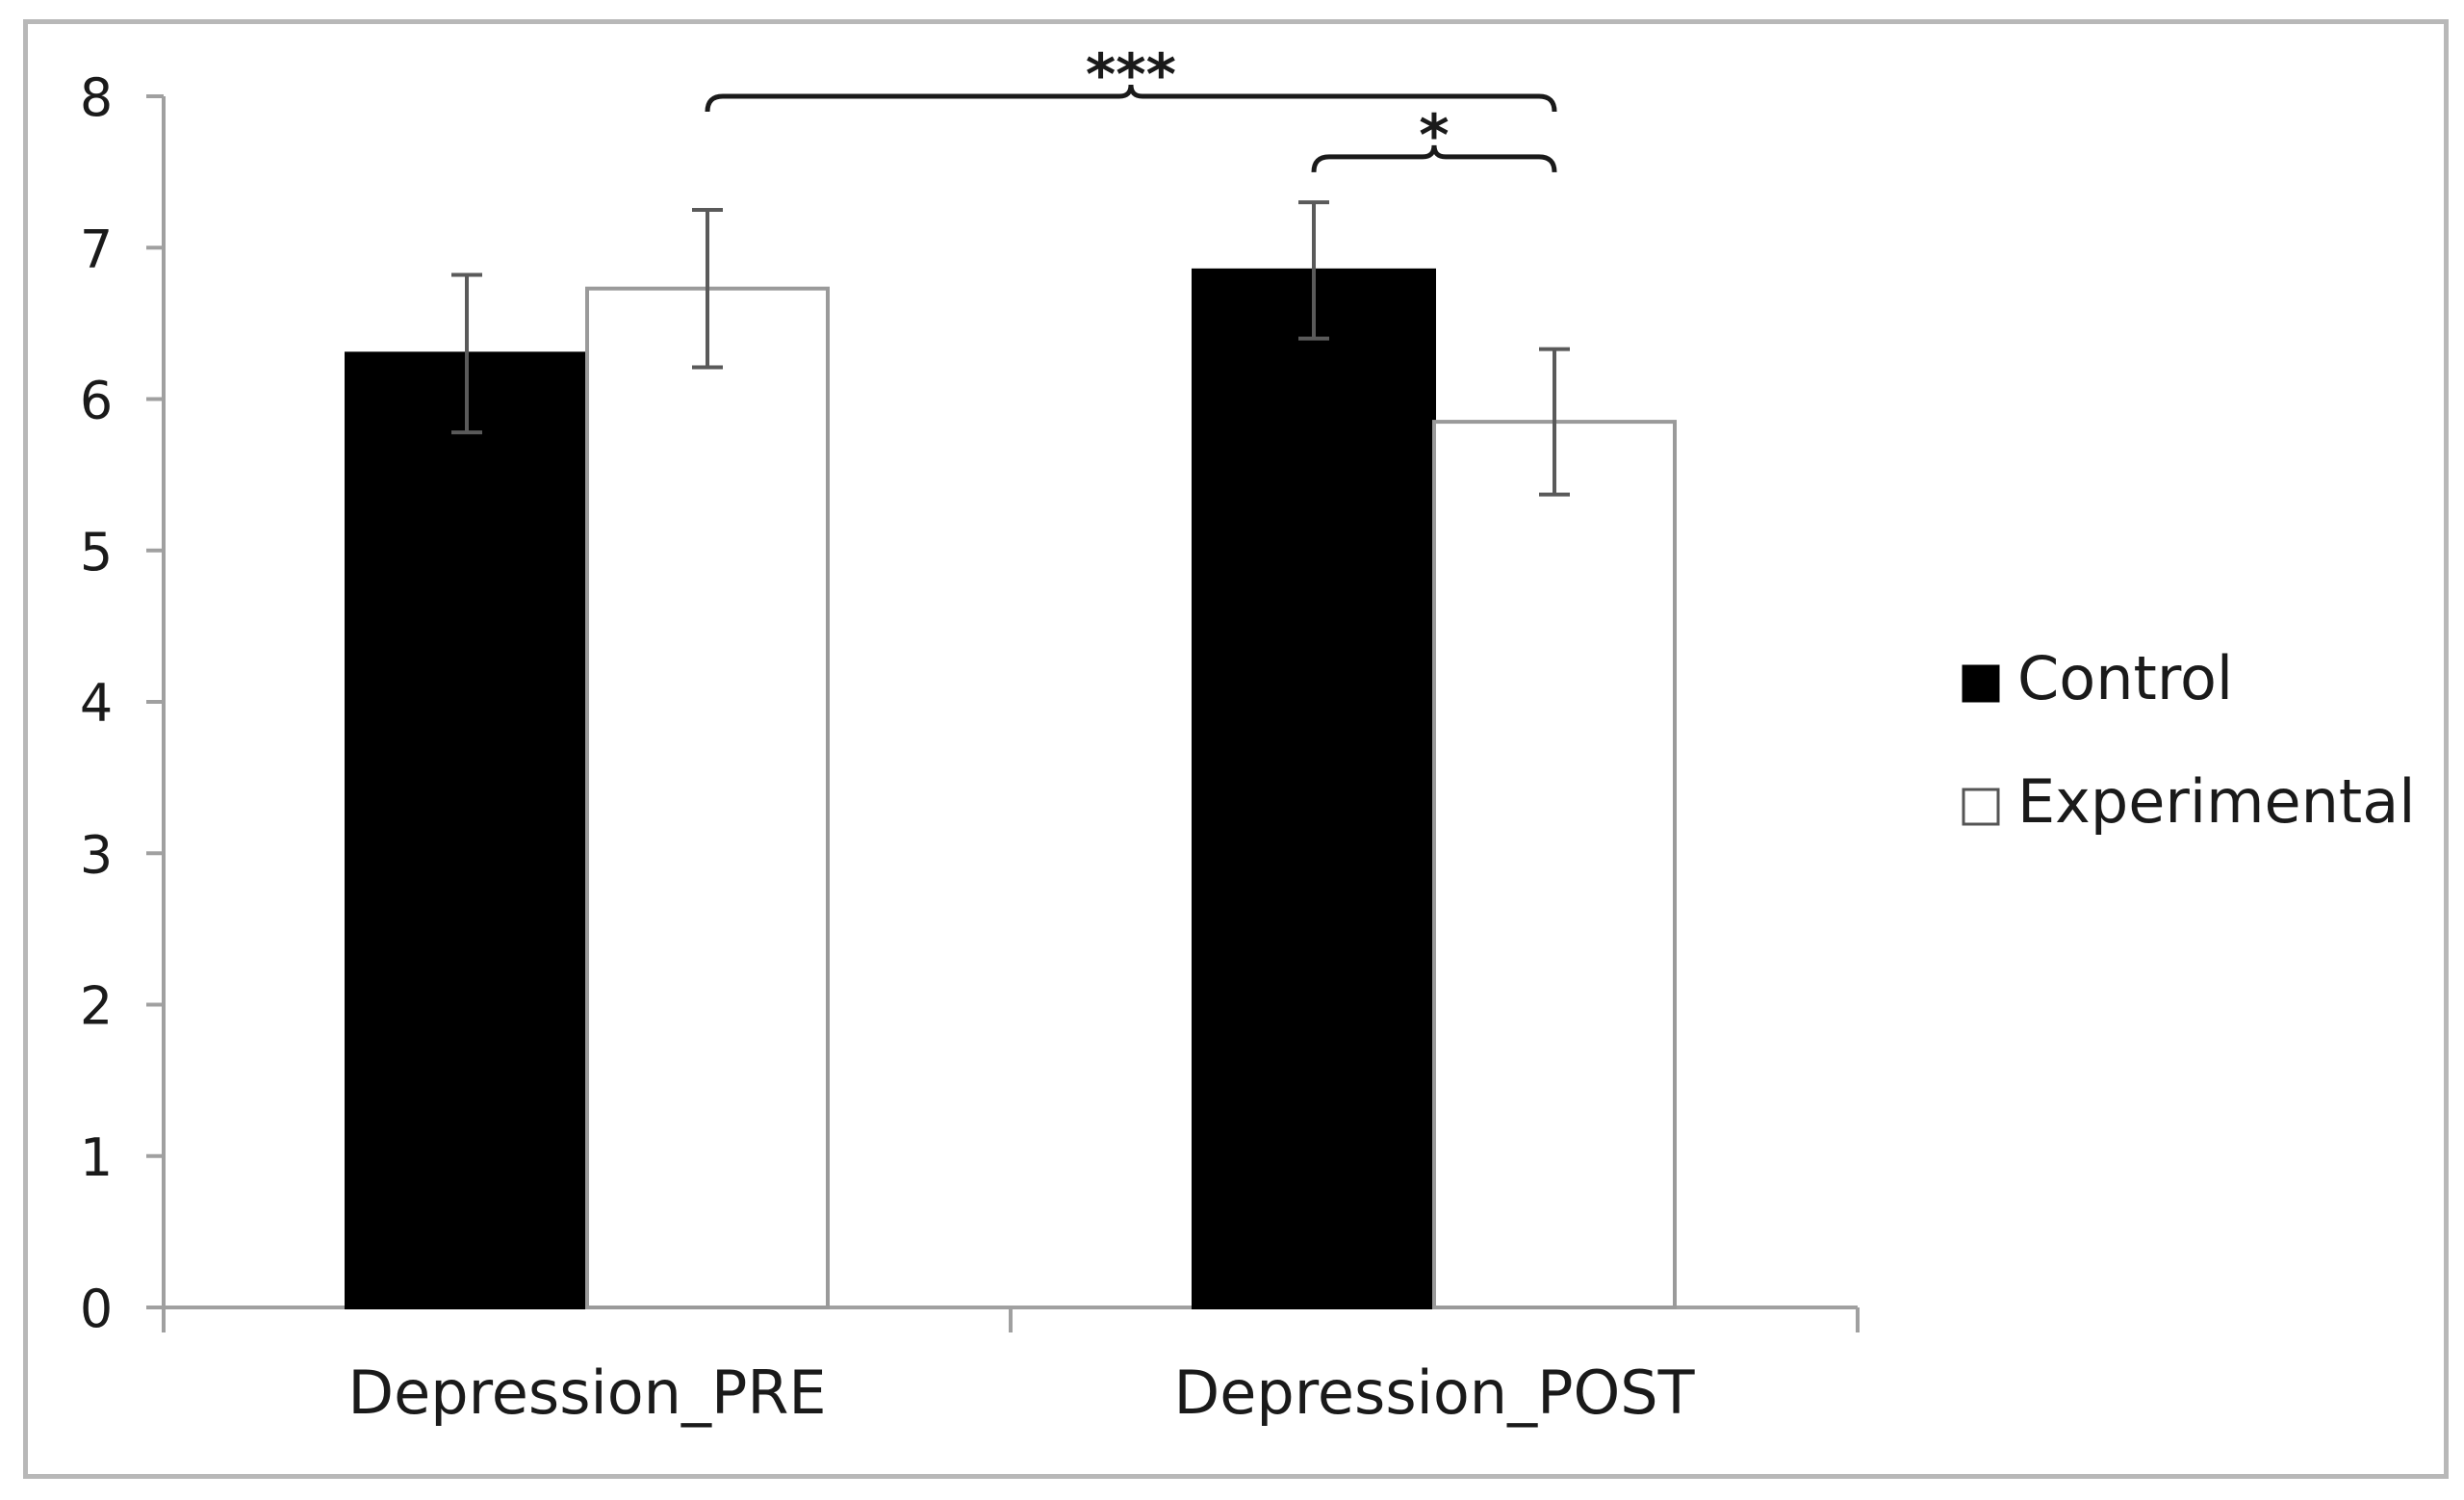 Image resolution: width=2464 pixels, height=1500 pixels. Describe the element at coordinates (1131, 75) in the screenshot. I see `significance-label: ***` at that location.